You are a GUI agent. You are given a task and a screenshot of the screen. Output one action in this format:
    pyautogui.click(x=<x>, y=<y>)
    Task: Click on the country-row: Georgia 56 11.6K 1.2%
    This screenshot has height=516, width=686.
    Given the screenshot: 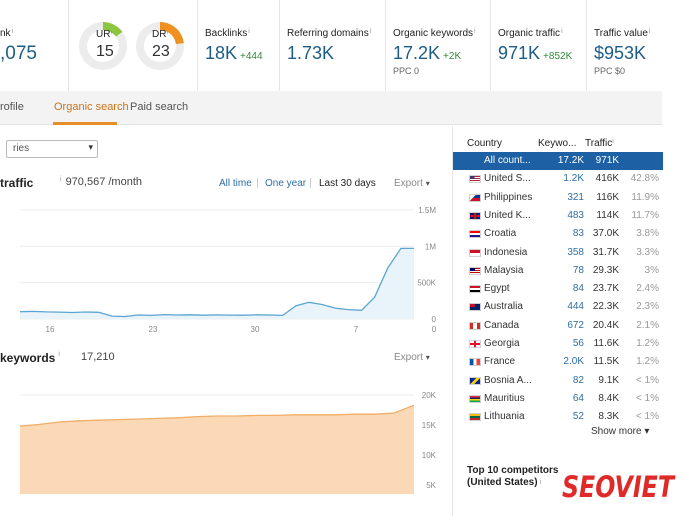 What is the action you would take?
    pyautogui.click(x=558, y=344)
    